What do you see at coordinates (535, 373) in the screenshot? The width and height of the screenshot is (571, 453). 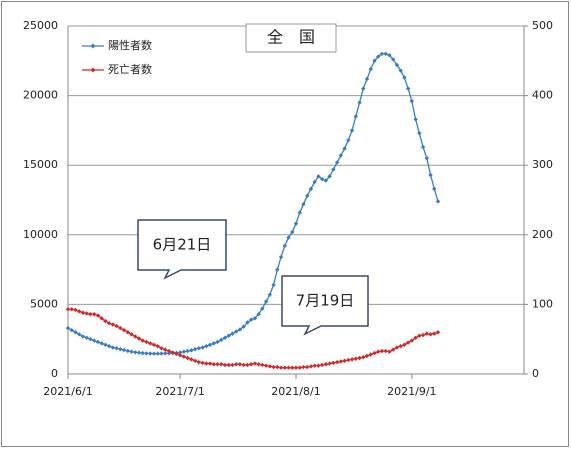 I see `y2-tick-label: 0` at bounding box center [535, 373].